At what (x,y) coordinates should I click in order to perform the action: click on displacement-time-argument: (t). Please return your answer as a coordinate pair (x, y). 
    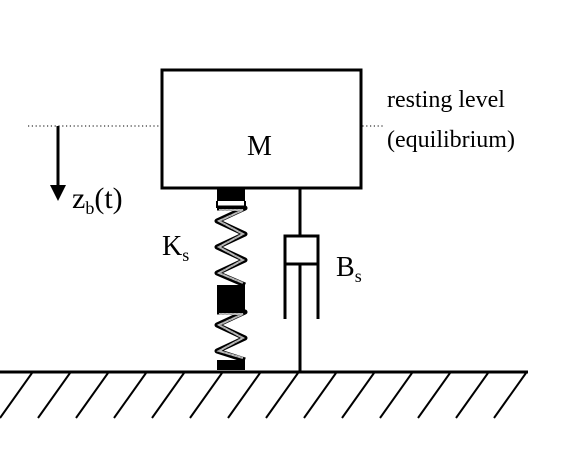
    Looking at the image, I should click on (108, 198).